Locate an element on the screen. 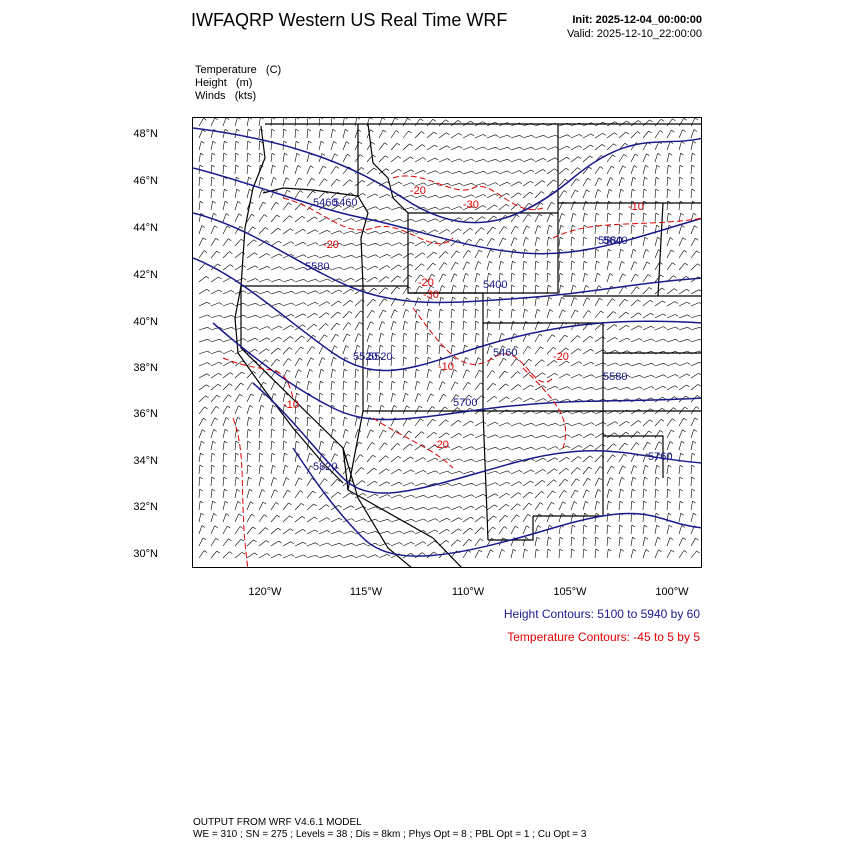 This screenshot has width=850, height=850. height-contour-label: 5580 is located at coordinates (610, 241).